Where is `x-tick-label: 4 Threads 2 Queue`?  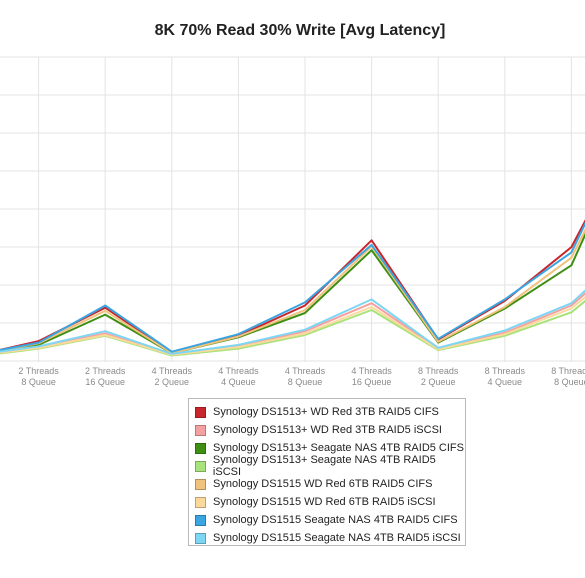
x-tick-label: 4 Threads 2 Queue is located at coordinates (172, 376).